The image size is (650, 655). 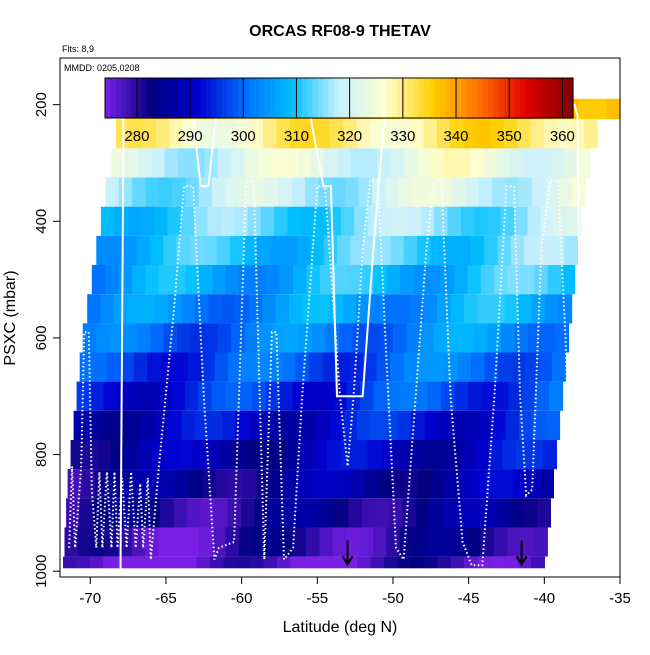 I want to click on y-axis: 200 400 600 800 1000, so click(x=47, y=340).